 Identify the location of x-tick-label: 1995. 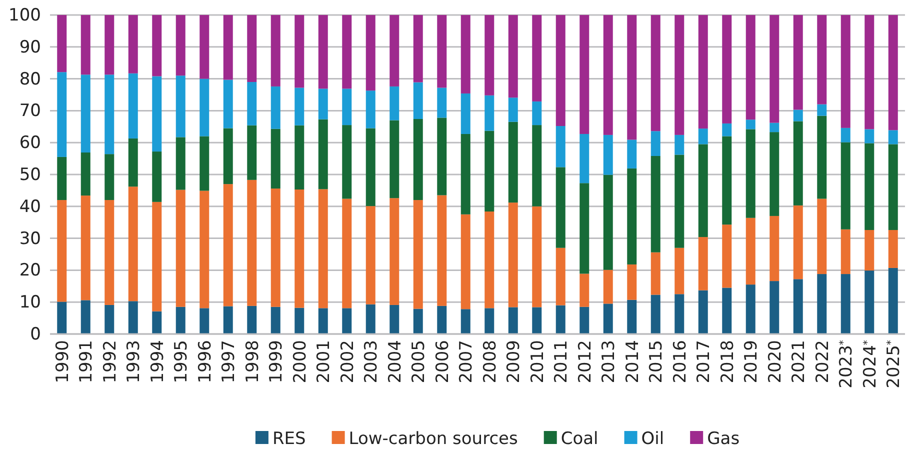
(182, 362).